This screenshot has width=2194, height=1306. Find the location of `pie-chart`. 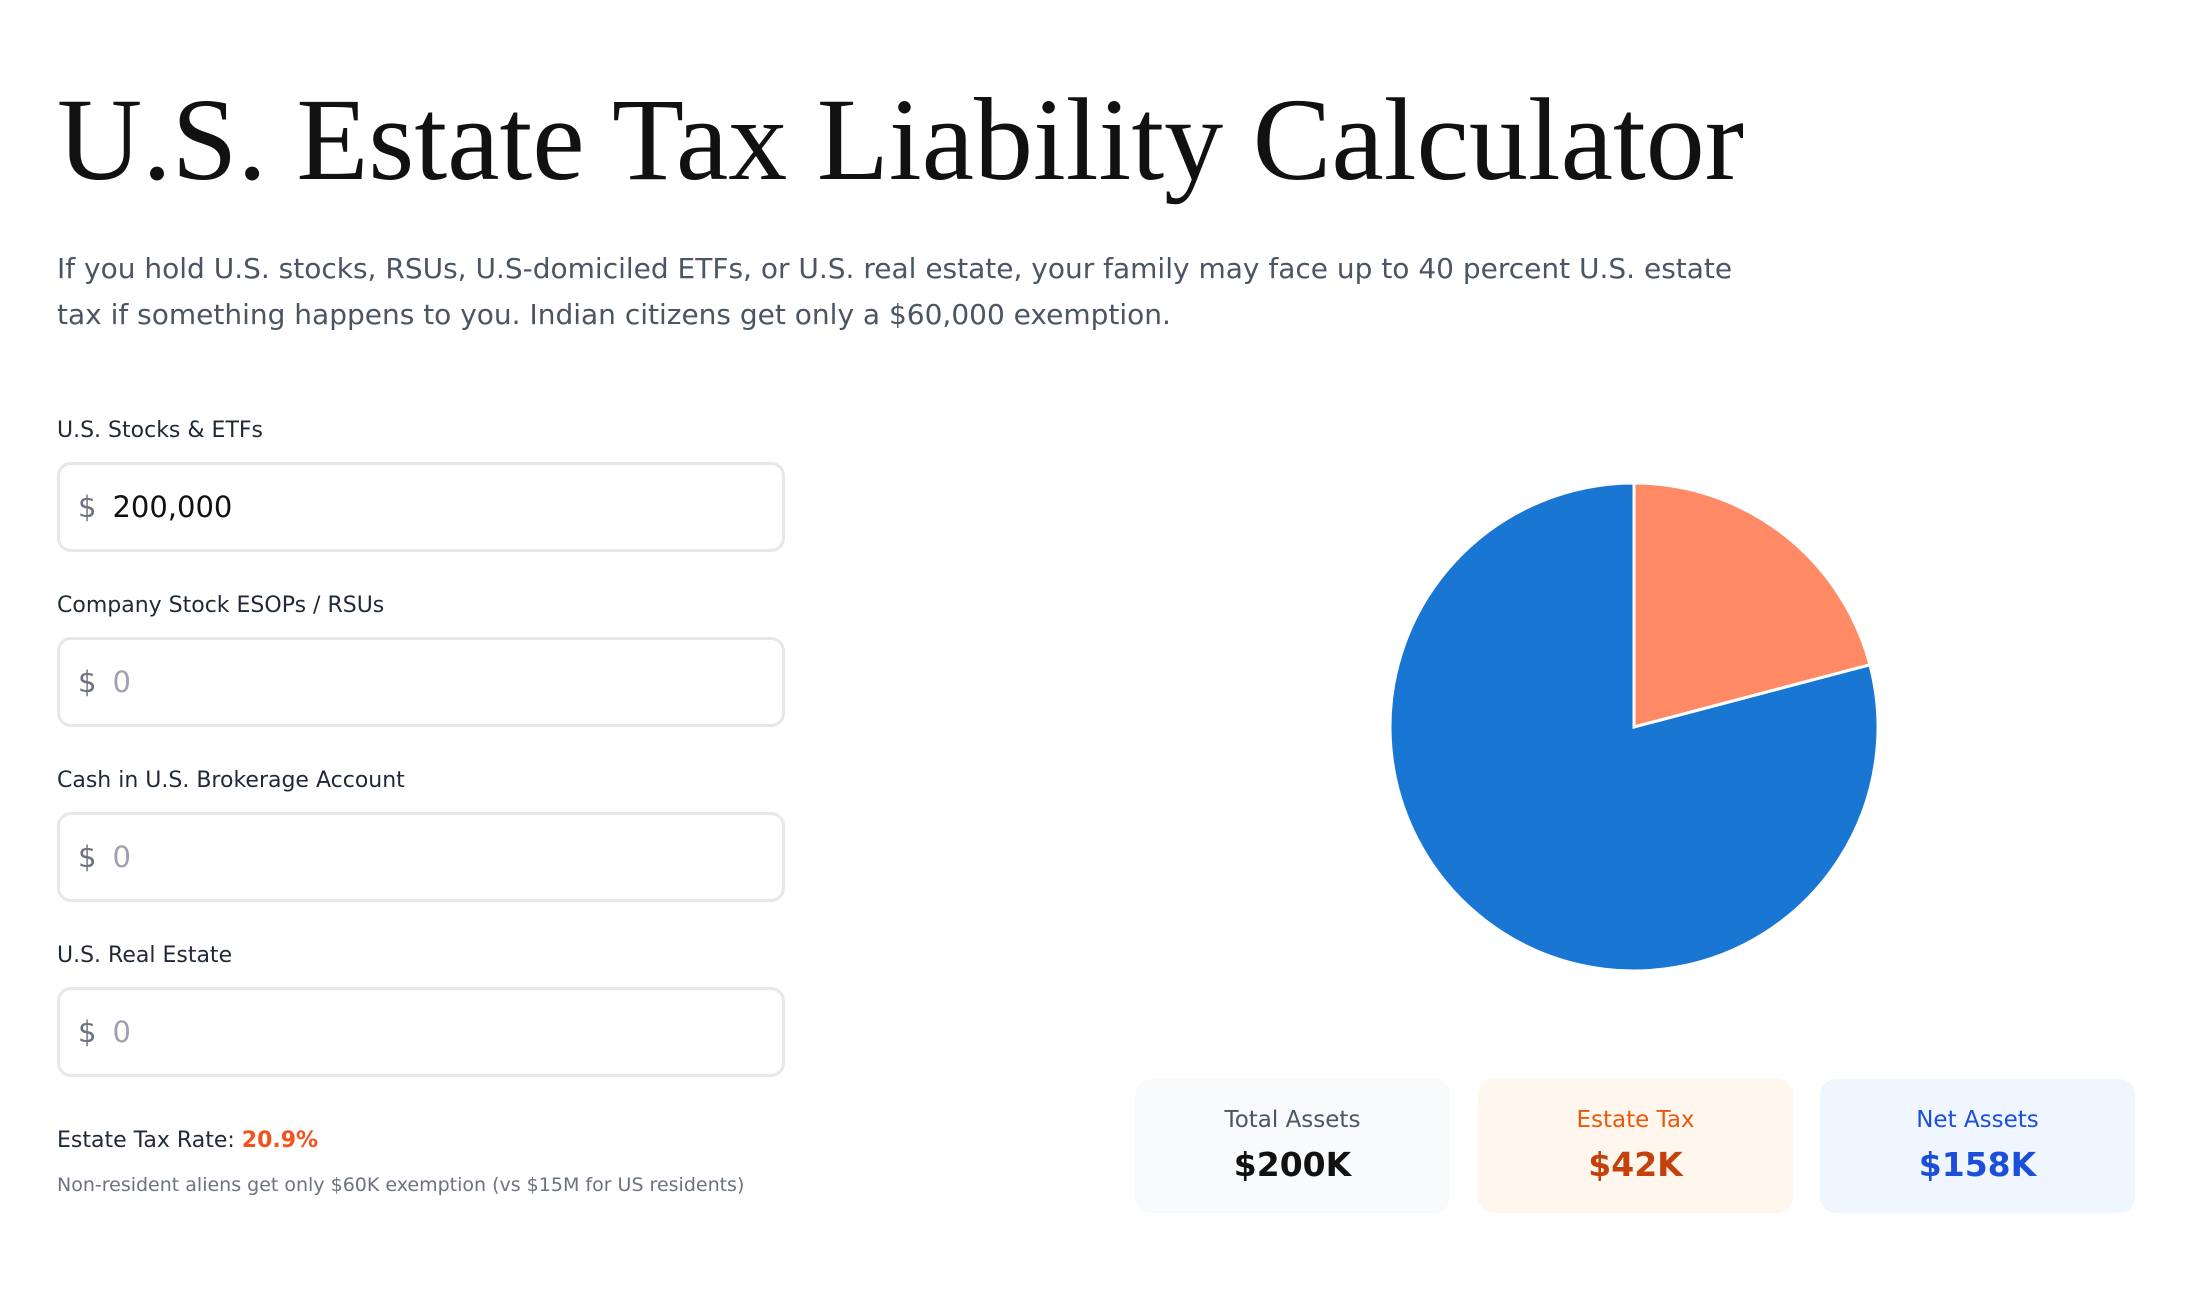

pie-chart is located at coordinates (1634, 727).